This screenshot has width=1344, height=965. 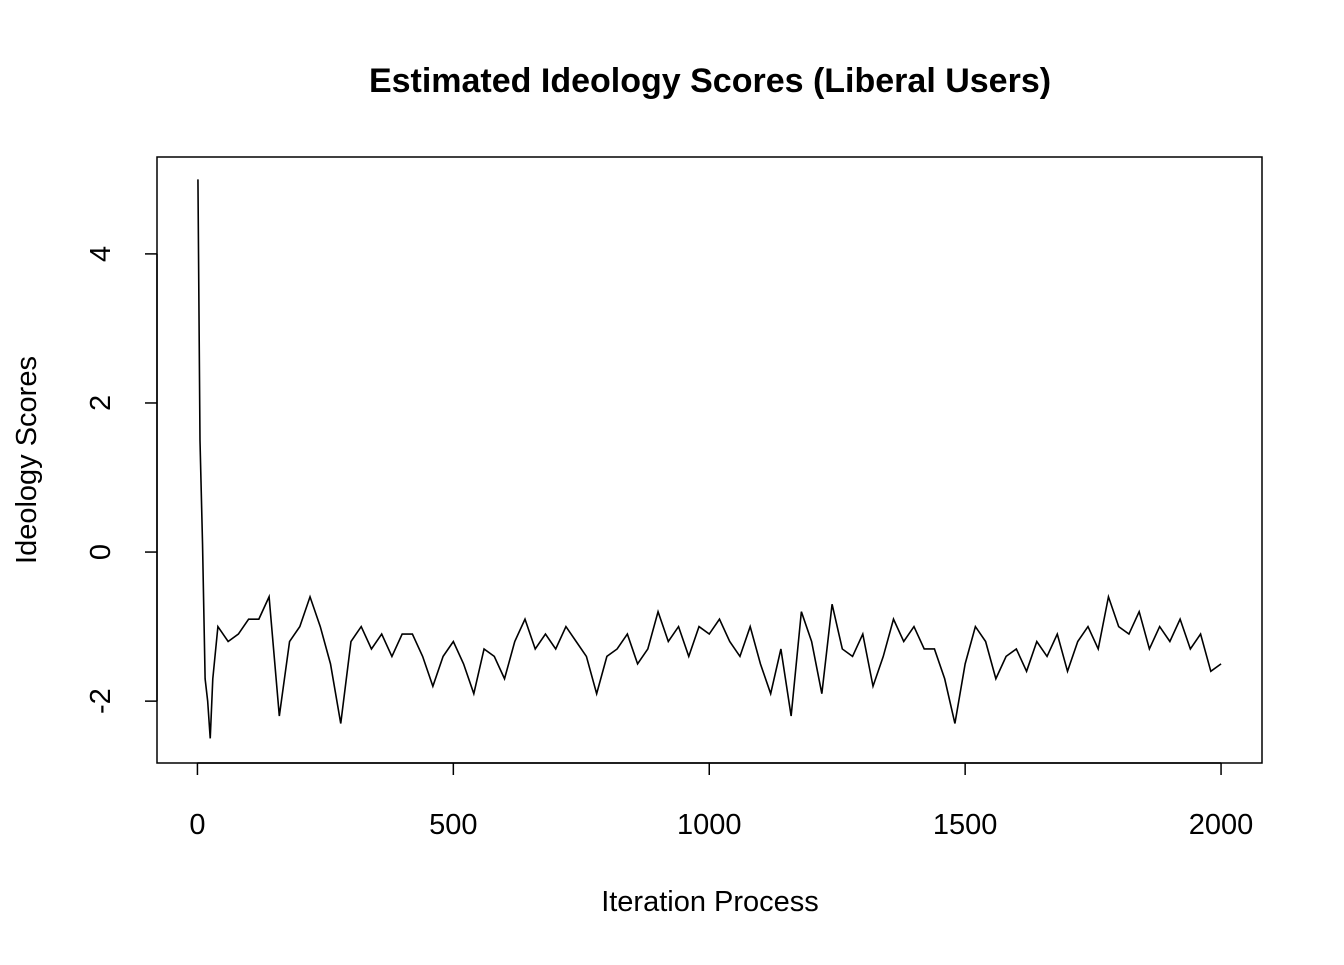 I want to click on x-tick-label: 1000, so click(x=709, y=825).